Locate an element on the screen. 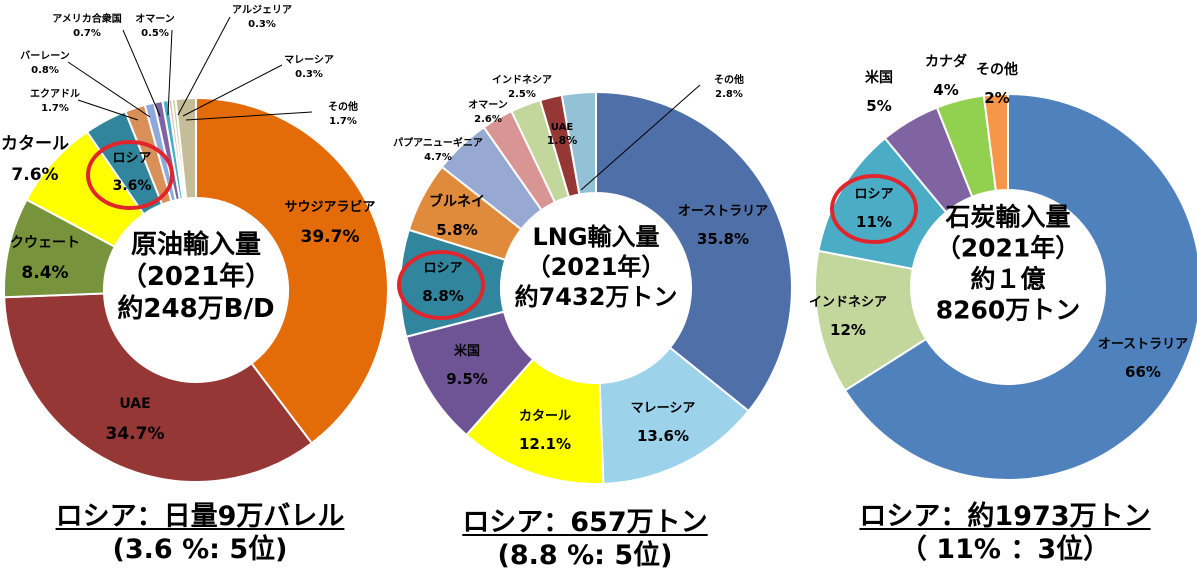  slice-label: サウジアラビア is located at coordinates (329, 207).